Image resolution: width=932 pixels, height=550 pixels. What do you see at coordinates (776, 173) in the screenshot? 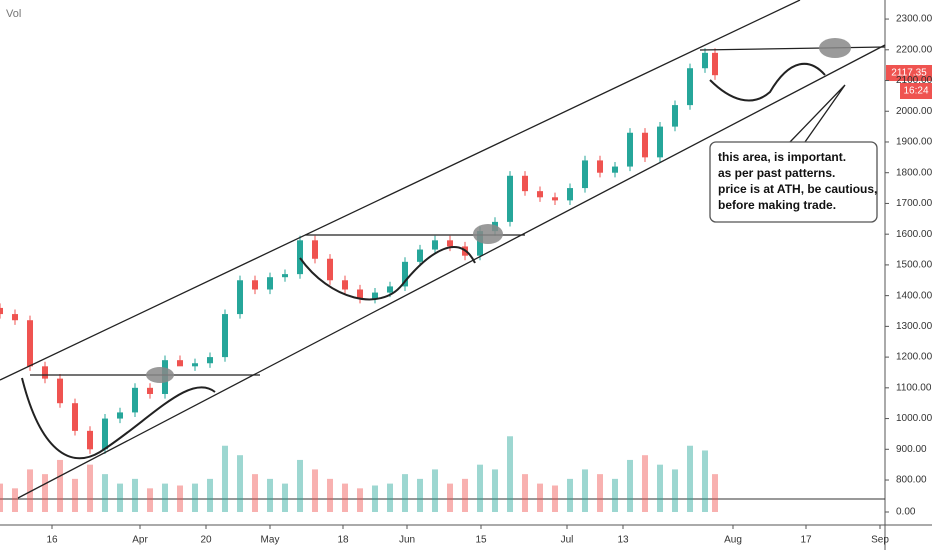
I see `callout-line: as per past patterns.` at bounding box center [776, 173].